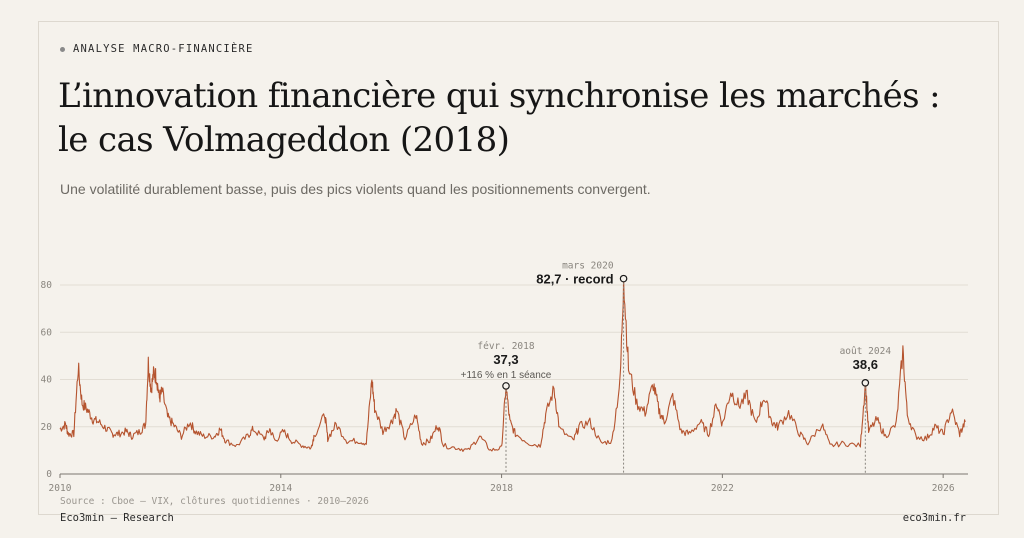  Describe the element at coordinates (722, 488) in the screenshot. I see `x-tick-label: 2022` at that location.